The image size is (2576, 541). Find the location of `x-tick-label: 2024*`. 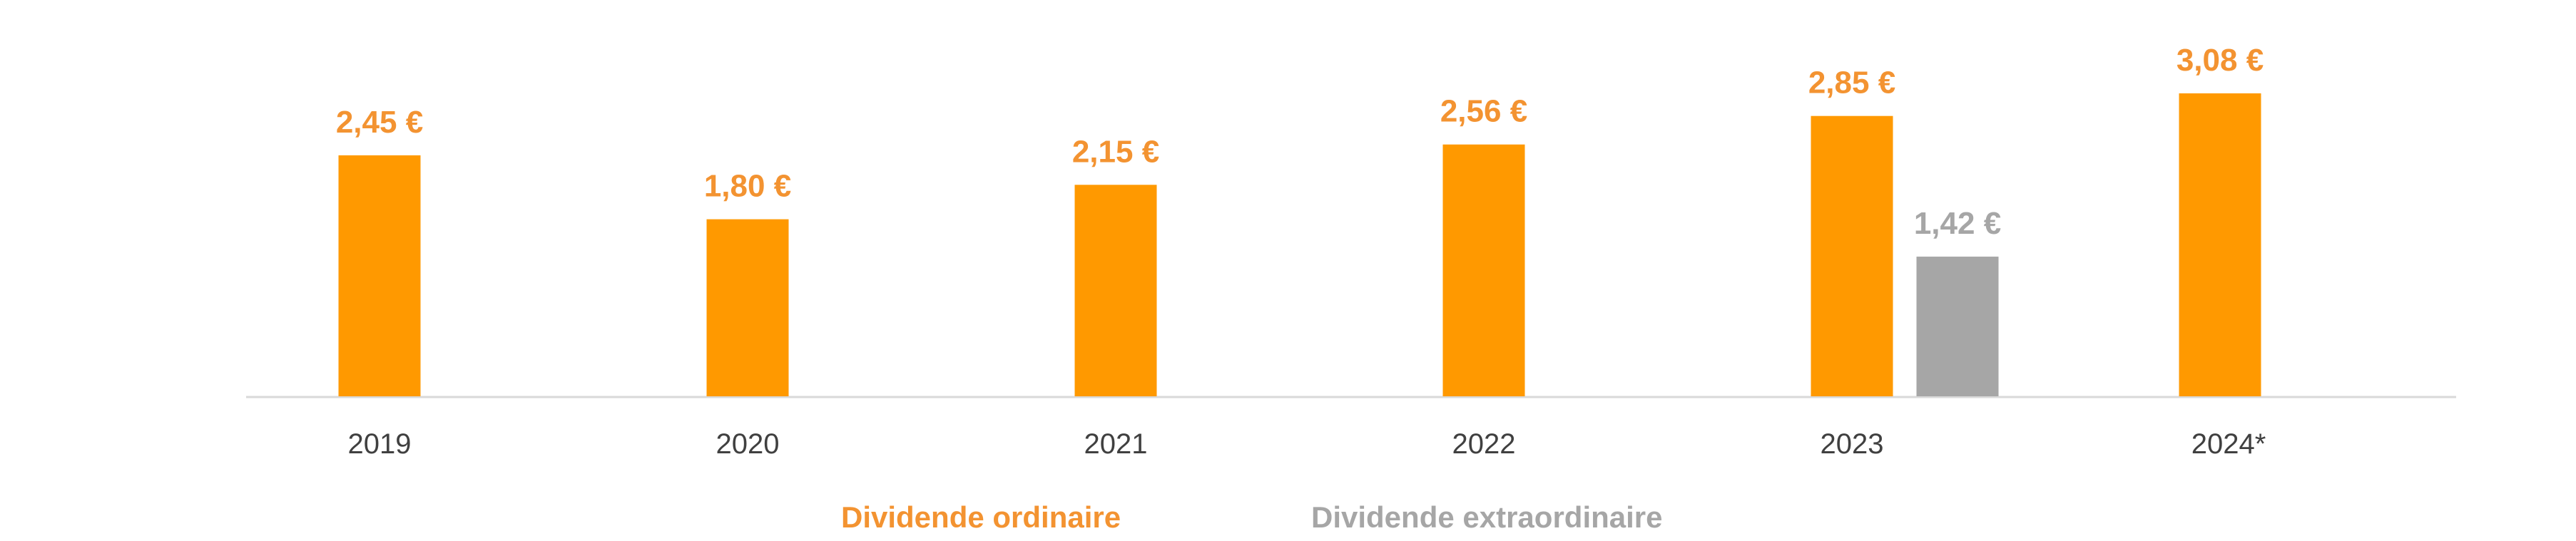

x-tick-label: 2024* is located at coordinates (2228, 444).